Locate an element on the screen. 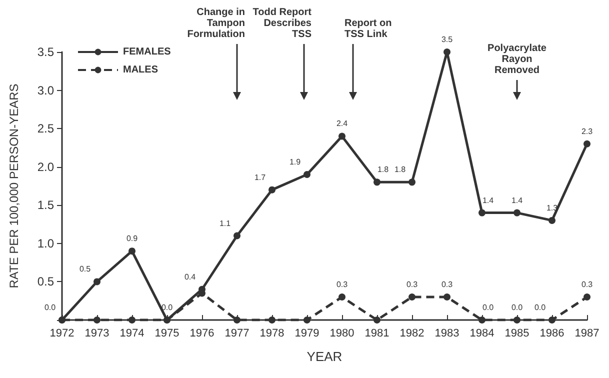 The image size is (609, 378). x-tick-label: 1980 is located at coordinates (342, 334).